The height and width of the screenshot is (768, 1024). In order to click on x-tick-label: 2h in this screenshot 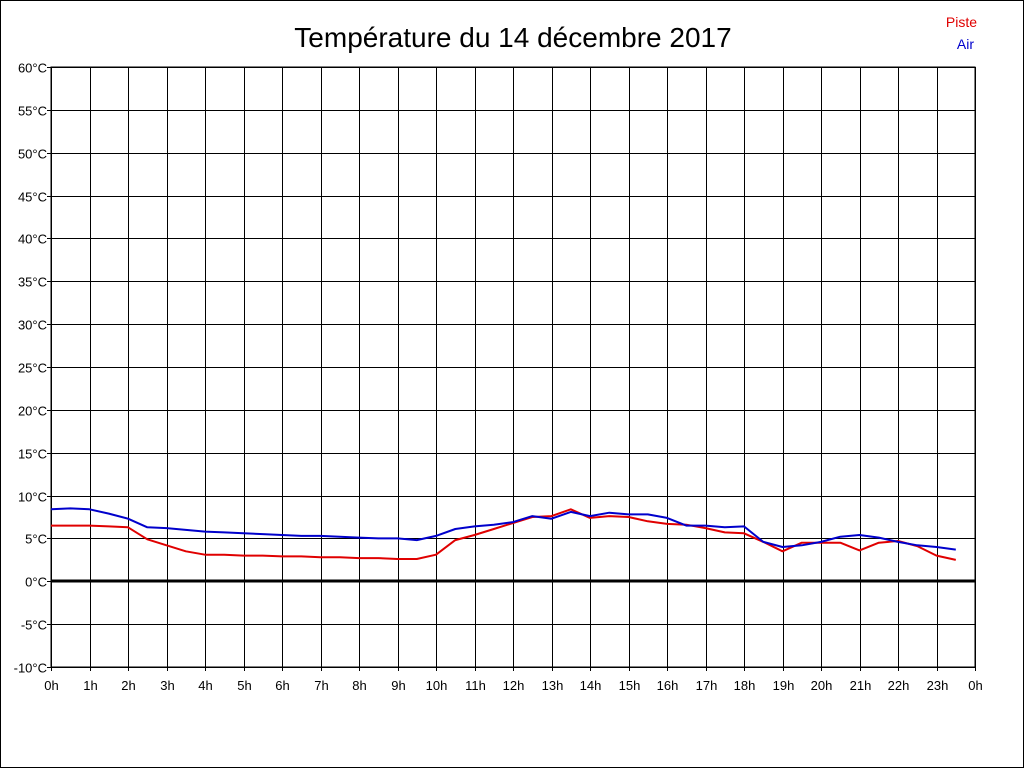, I will do `click(128, 685)`.